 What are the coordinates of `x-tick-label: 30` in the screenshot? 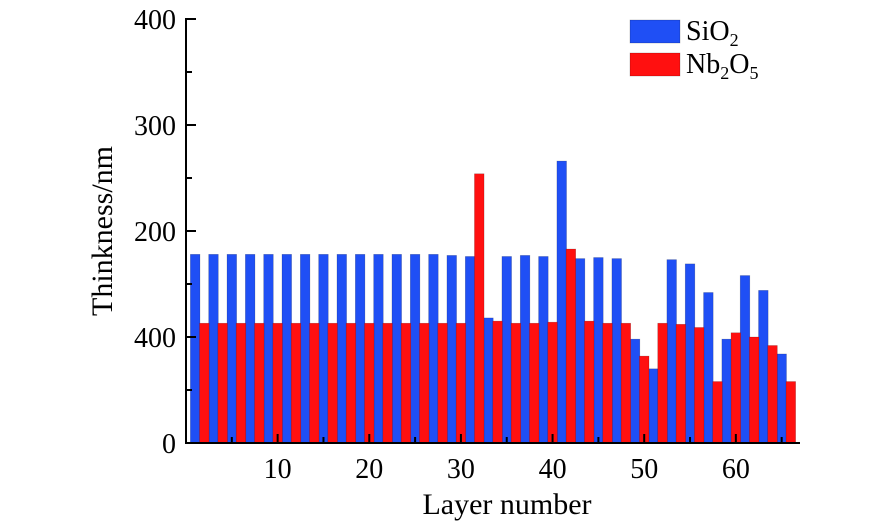 It's located at (461, 469).